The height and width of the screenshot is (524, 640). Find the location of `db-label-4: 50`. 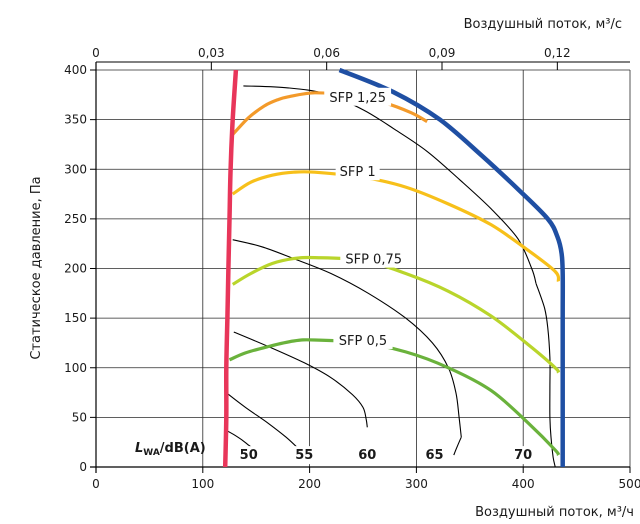

db-label-4: 50 is located at coordinates (249, 455).